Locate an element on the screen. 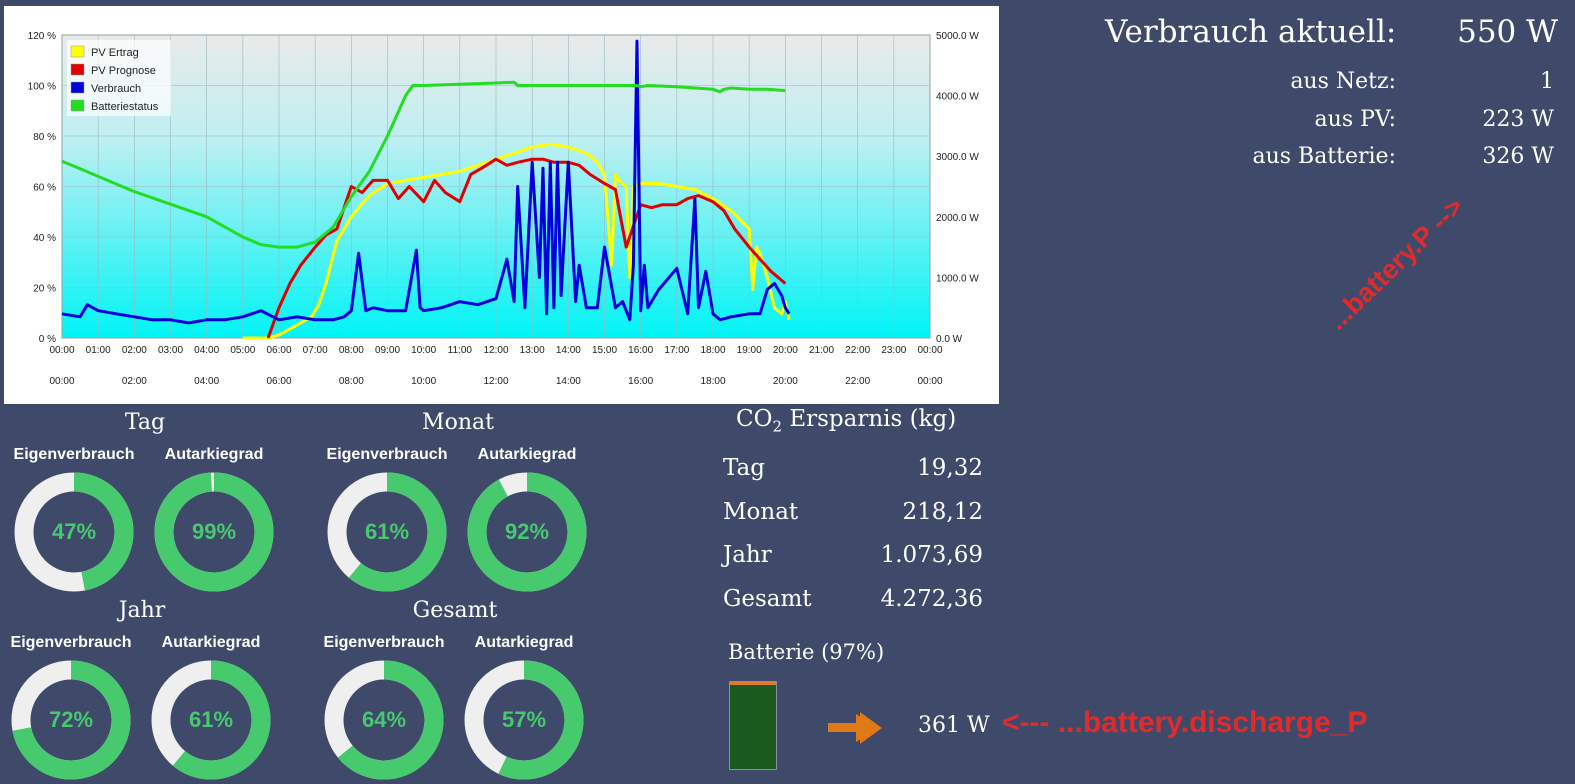  donut-percent: 99% is located at coordinates (214, 531).